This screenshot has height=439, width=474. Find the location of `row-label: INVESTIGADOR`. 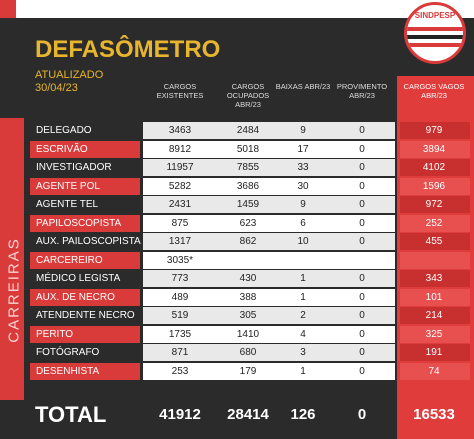

row-label: INVESTIGADOR is located at coordinates (74, 167).